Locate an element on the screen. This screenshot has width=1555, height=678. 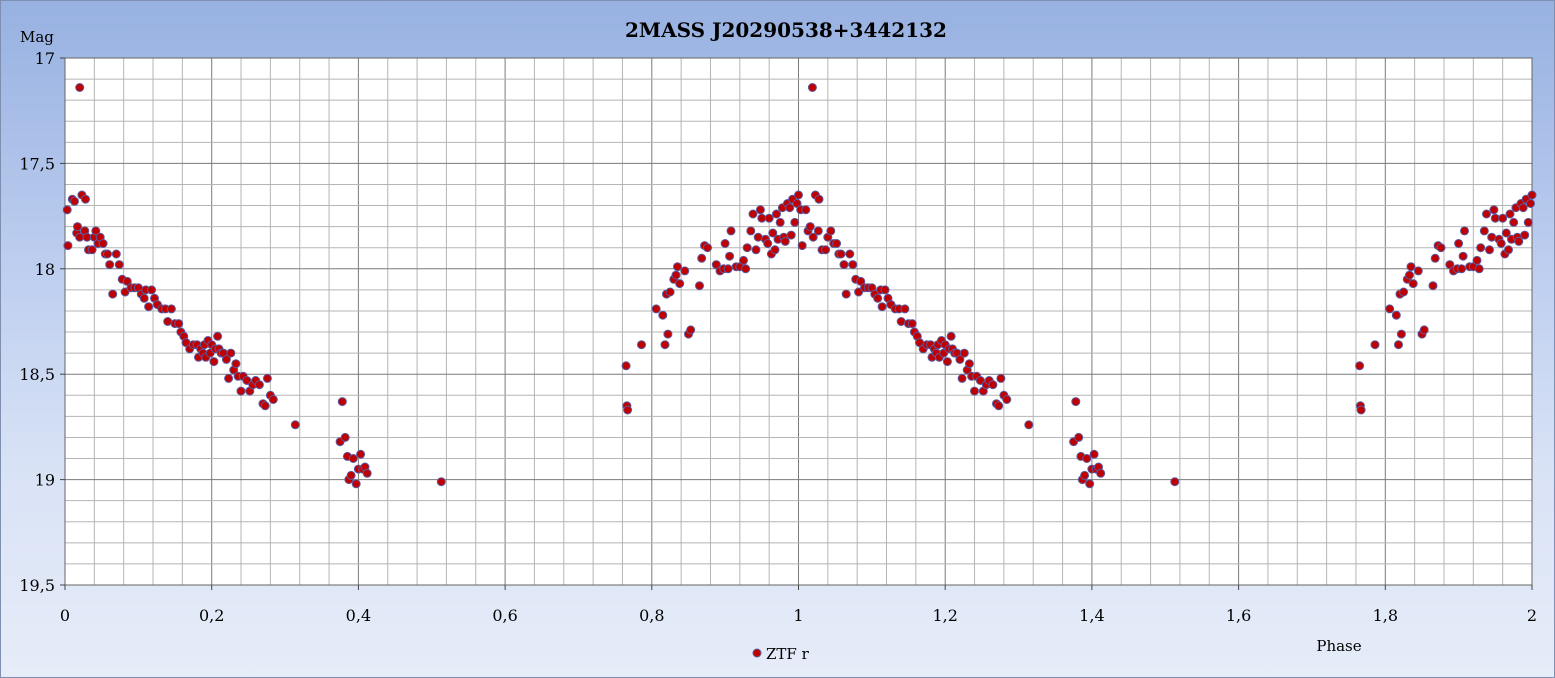
y-tick-label: 19,5 is located at coordinates (37, 585).